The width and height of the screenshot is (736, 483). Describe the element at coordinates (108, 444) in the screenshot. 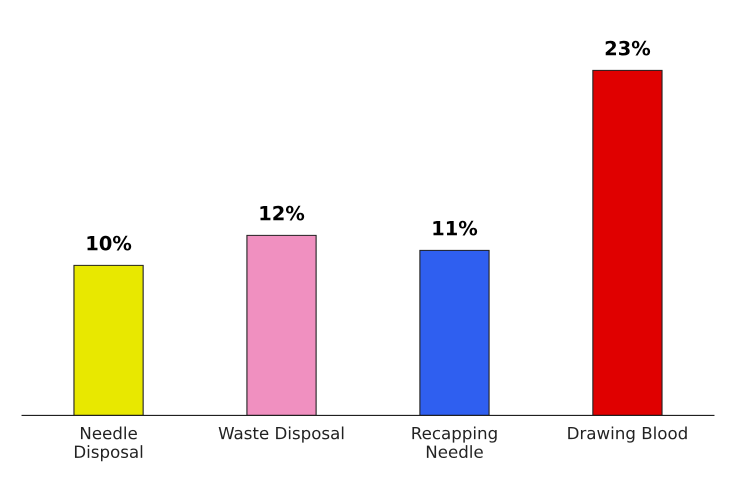

I see `x-tick-label: Needle Disposal` at that location.